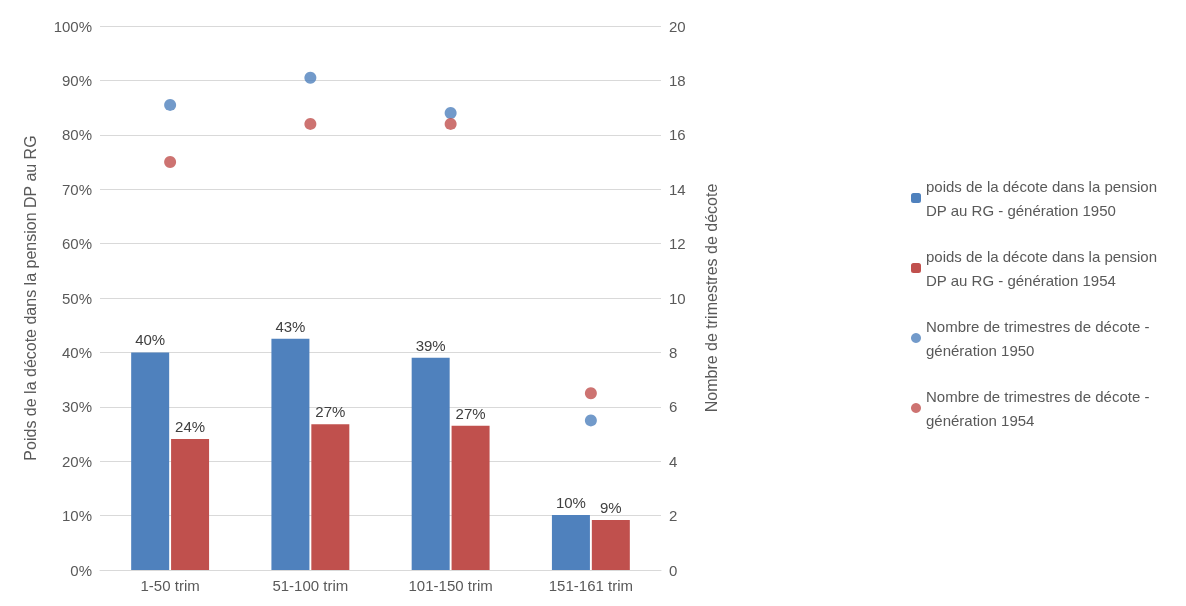 This screenshot has height=606, width=1186. I want to click on y-tick-label: 50%, so click(76, 298).